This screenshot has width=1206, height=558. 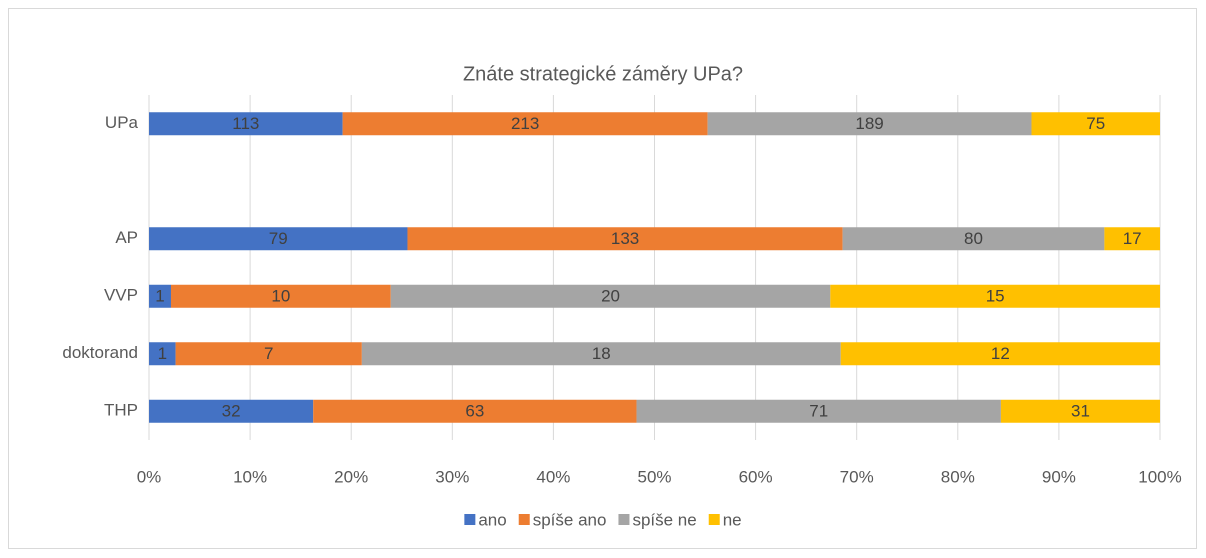 I want to click on data-label: 213, so click(x=525, y=123).